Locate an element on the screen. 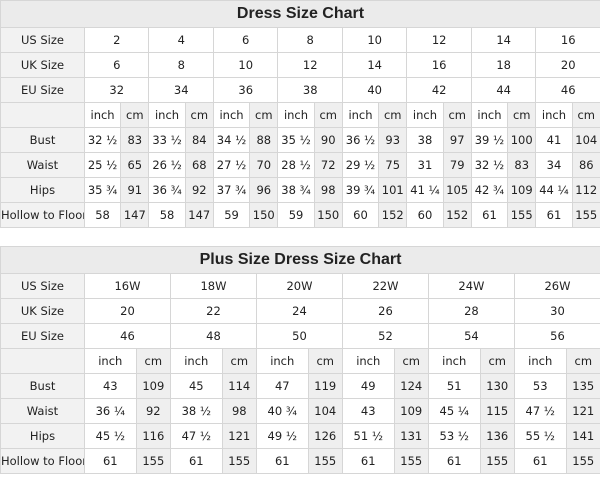 Image resolution: width=600 pixels, height=481 pixels. row-label: Bust is located at coordinates (42, 140).